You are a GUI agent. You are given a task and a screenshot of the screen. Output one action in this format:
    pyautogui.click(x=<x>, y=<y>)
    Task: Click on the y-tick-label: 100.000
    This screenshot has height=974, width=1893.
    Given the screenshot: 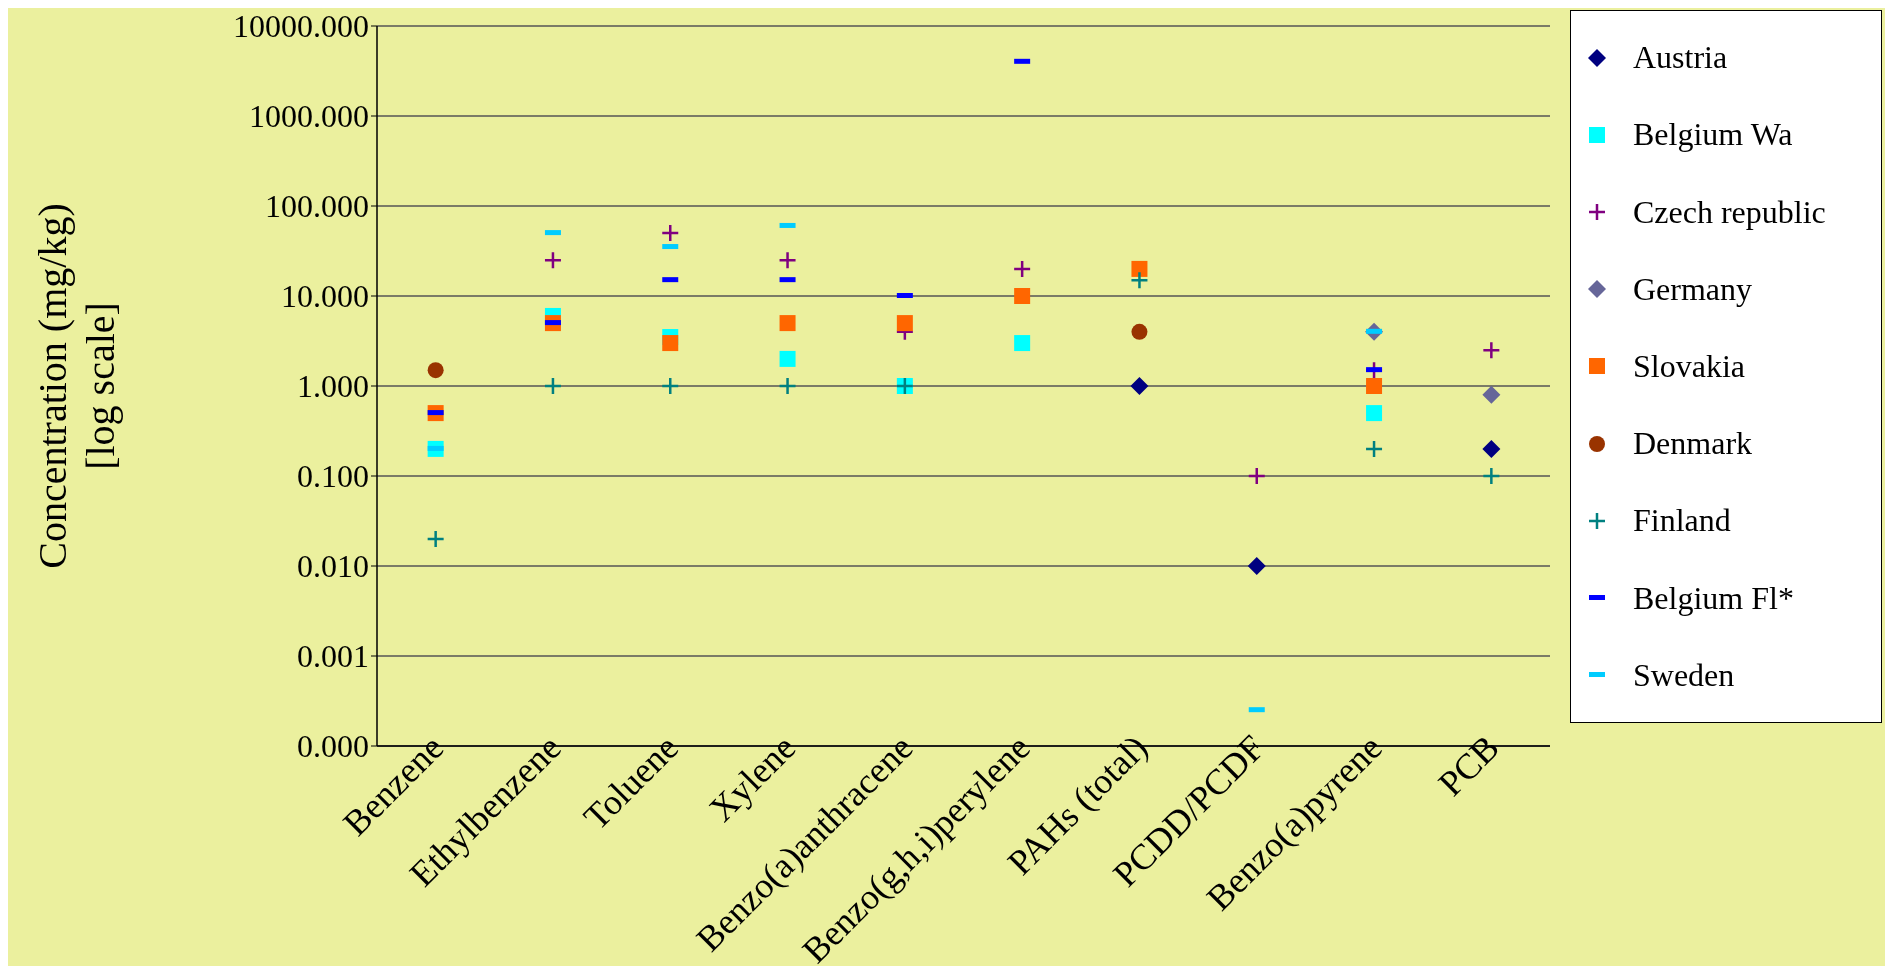 What is the action you would take?
    pyautogui.click(x=317, y=206)
    